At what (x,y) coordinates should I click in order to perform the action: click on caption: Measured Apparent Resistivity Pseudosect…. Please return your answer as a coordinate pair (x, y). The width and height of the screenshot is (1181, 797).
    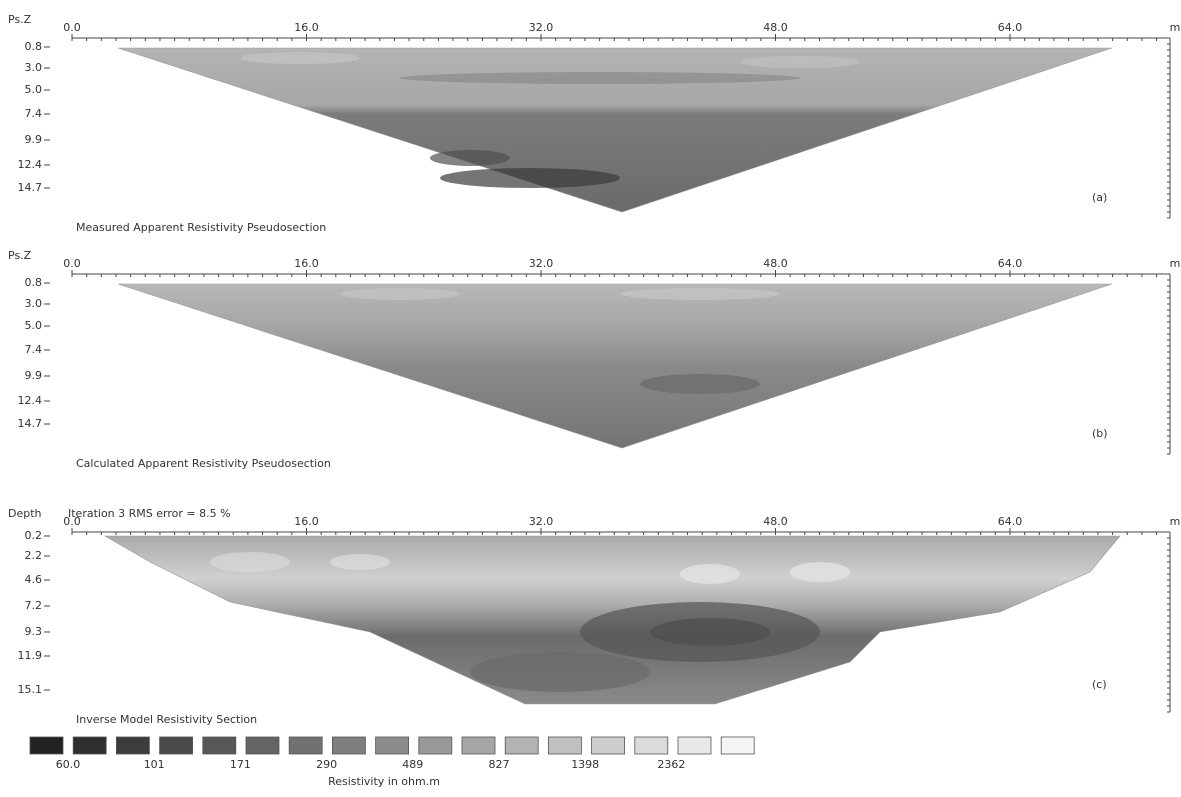
    Looking at the image, I should click on (201, 227).